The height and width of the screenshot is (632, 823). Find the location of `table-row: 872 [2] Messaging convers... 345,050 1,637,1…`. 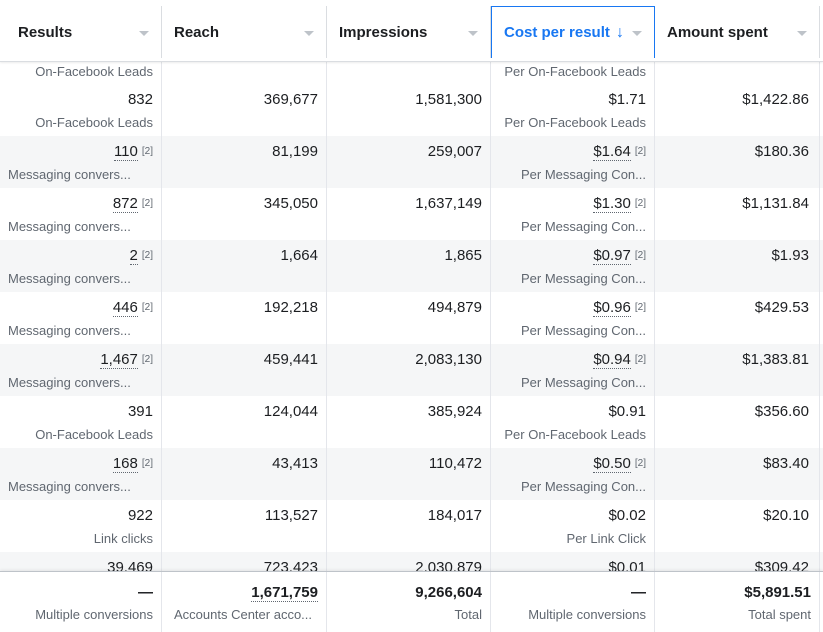

table-row: 872 [2] Messaging convers... 345,050 1,637,1… is located at coordinates (411, 214).